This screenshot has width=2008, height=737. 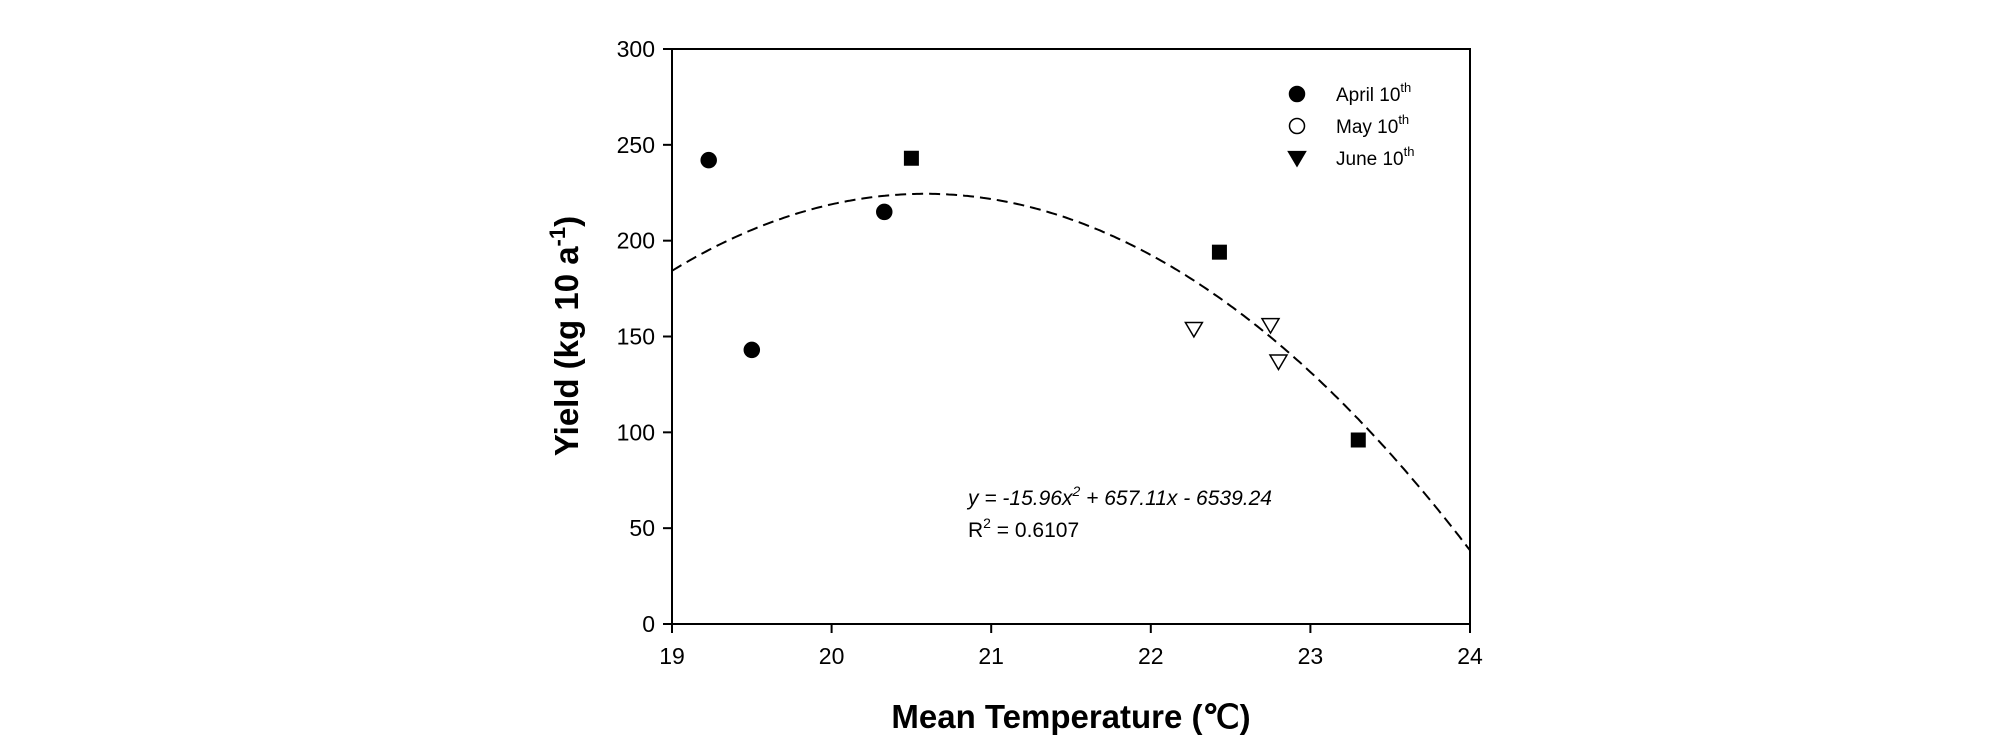 What do you see at coordinates (1151, 656) in the screenshot?
I see `x-tick-label: 22` at bounding box center [1151, 656].